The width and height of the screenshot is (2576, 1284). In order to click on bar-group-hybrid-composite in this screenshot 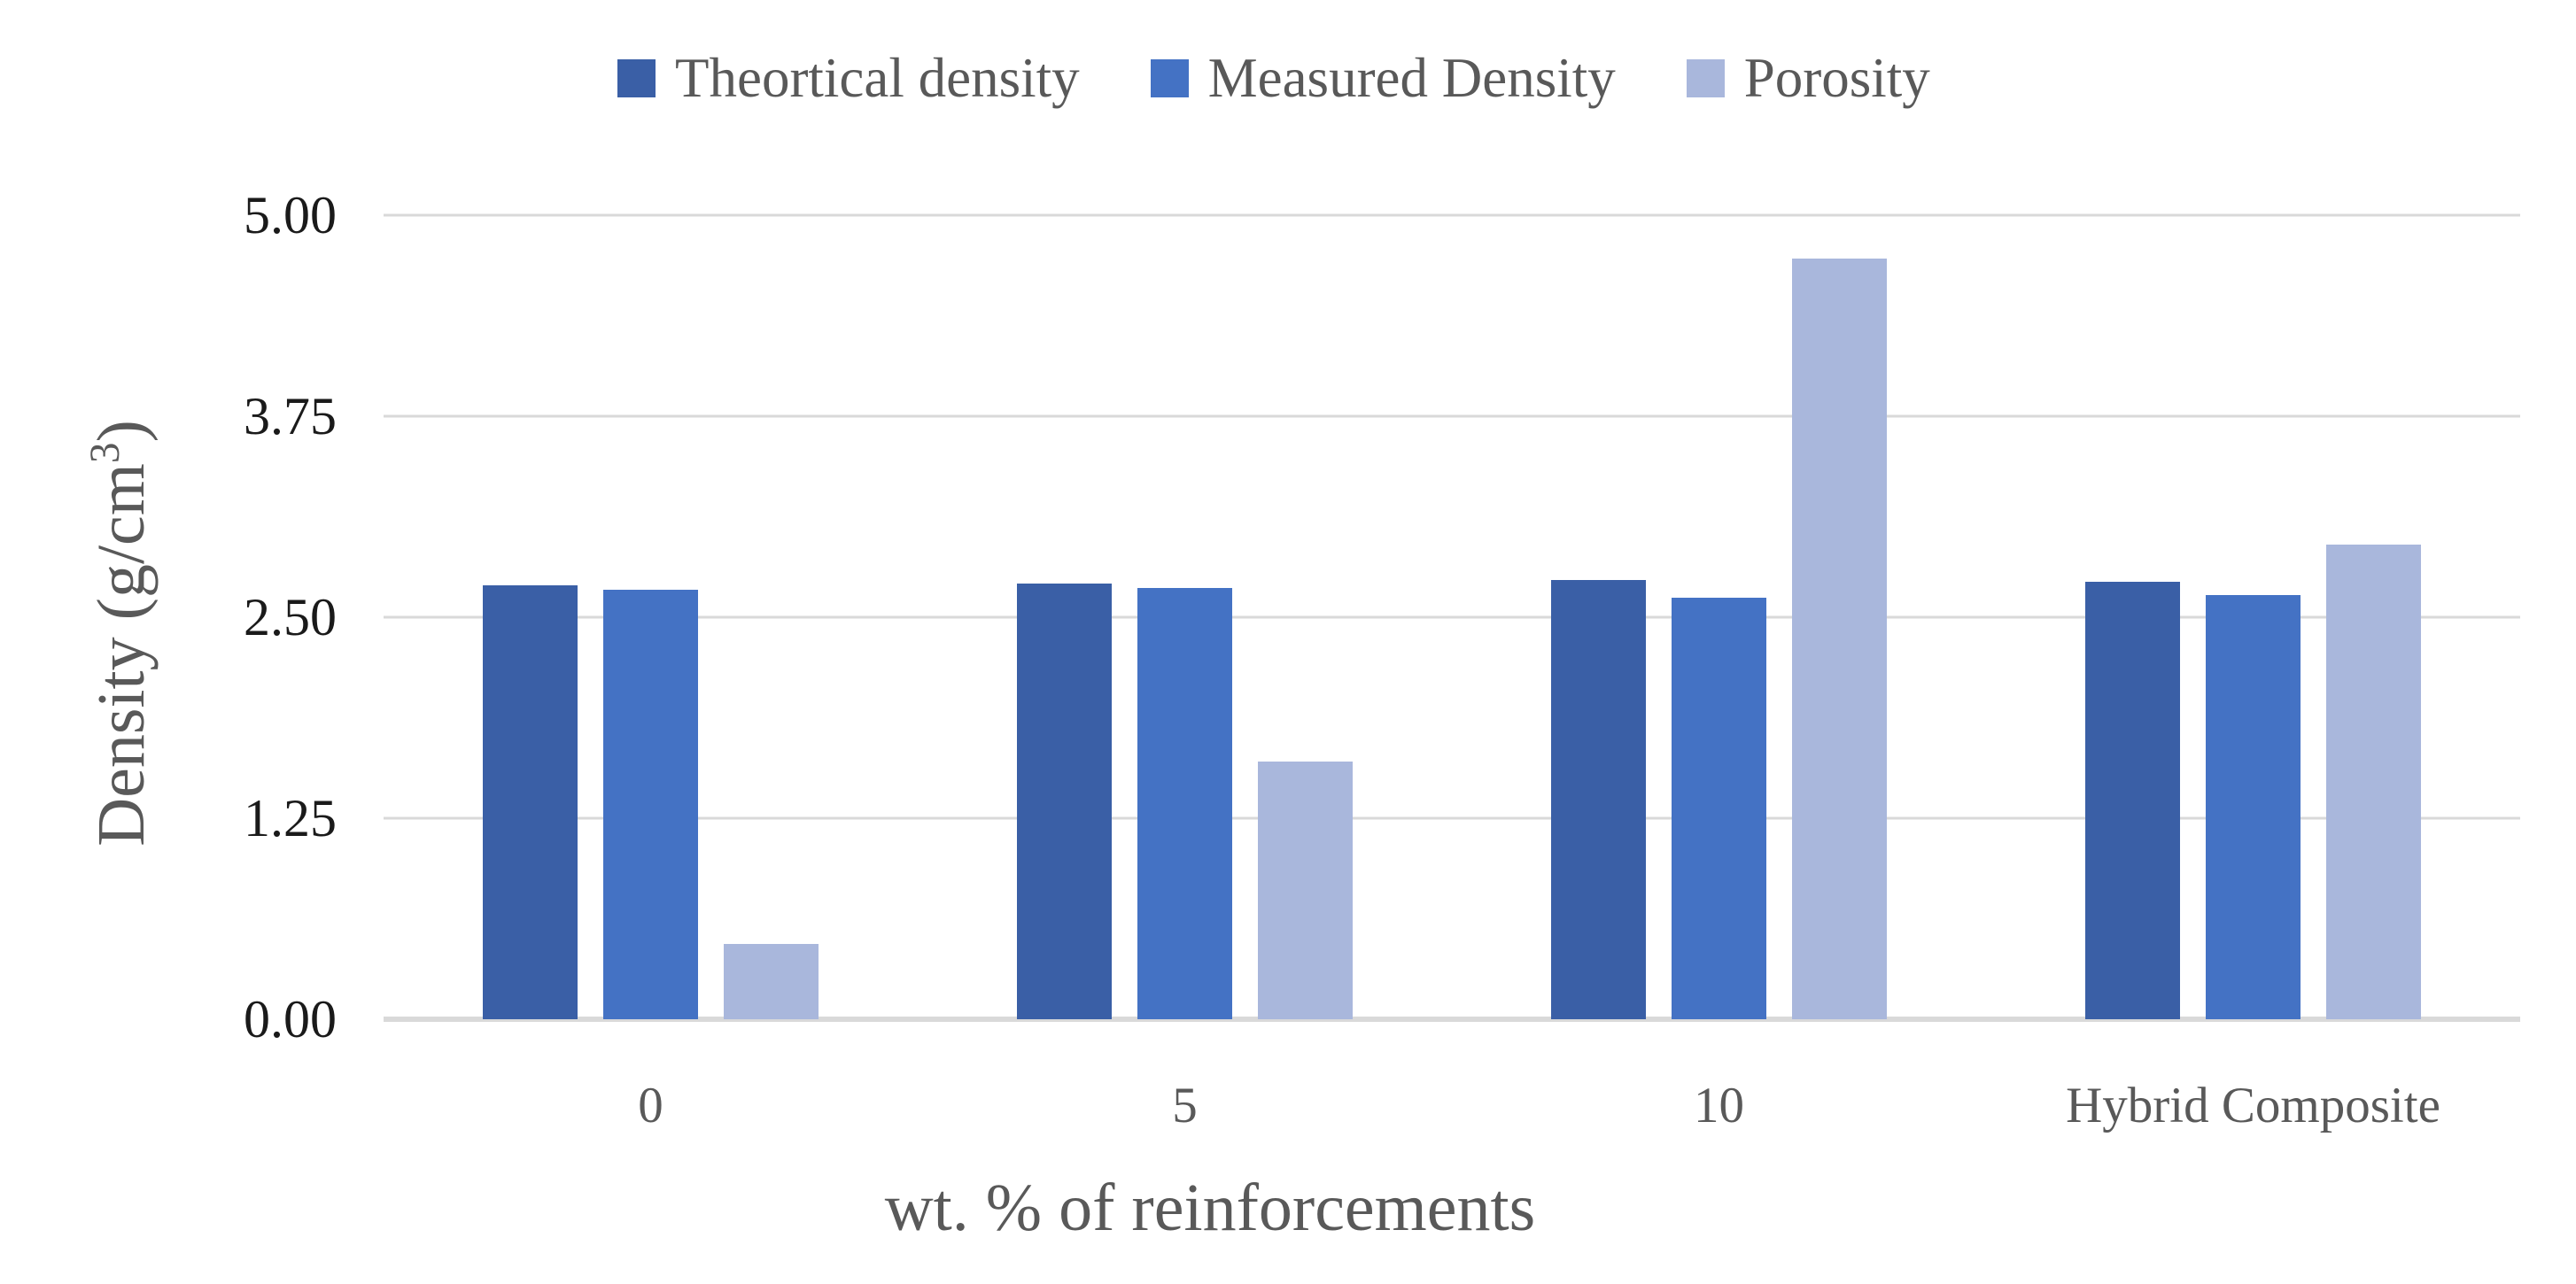, I will do `click(2253, 617)`.